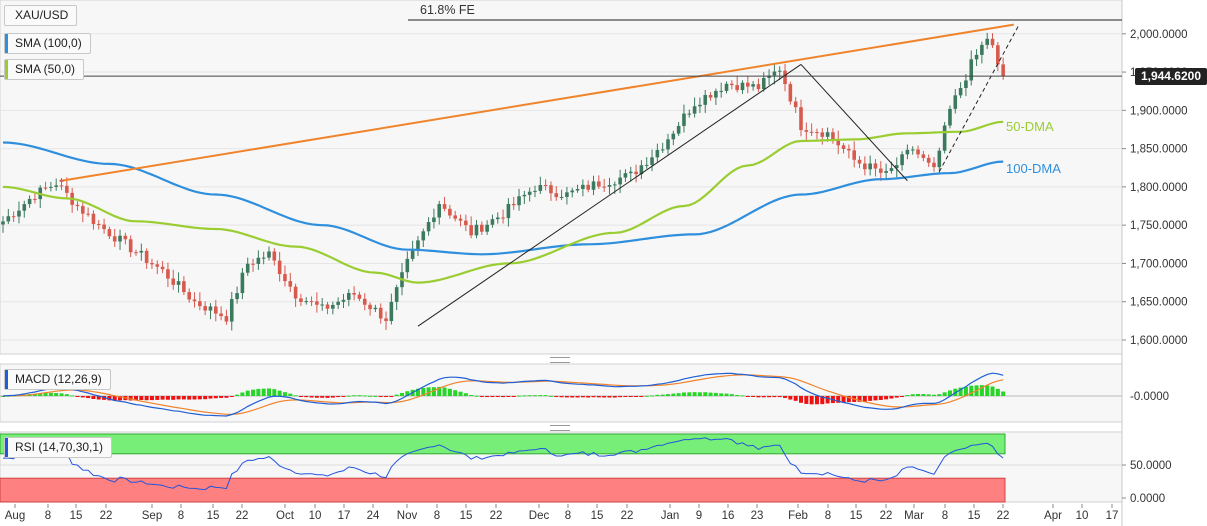 The height and width of the screenshot is (526, 1207). I want to click on rsi-swatch, so click(6, 447).